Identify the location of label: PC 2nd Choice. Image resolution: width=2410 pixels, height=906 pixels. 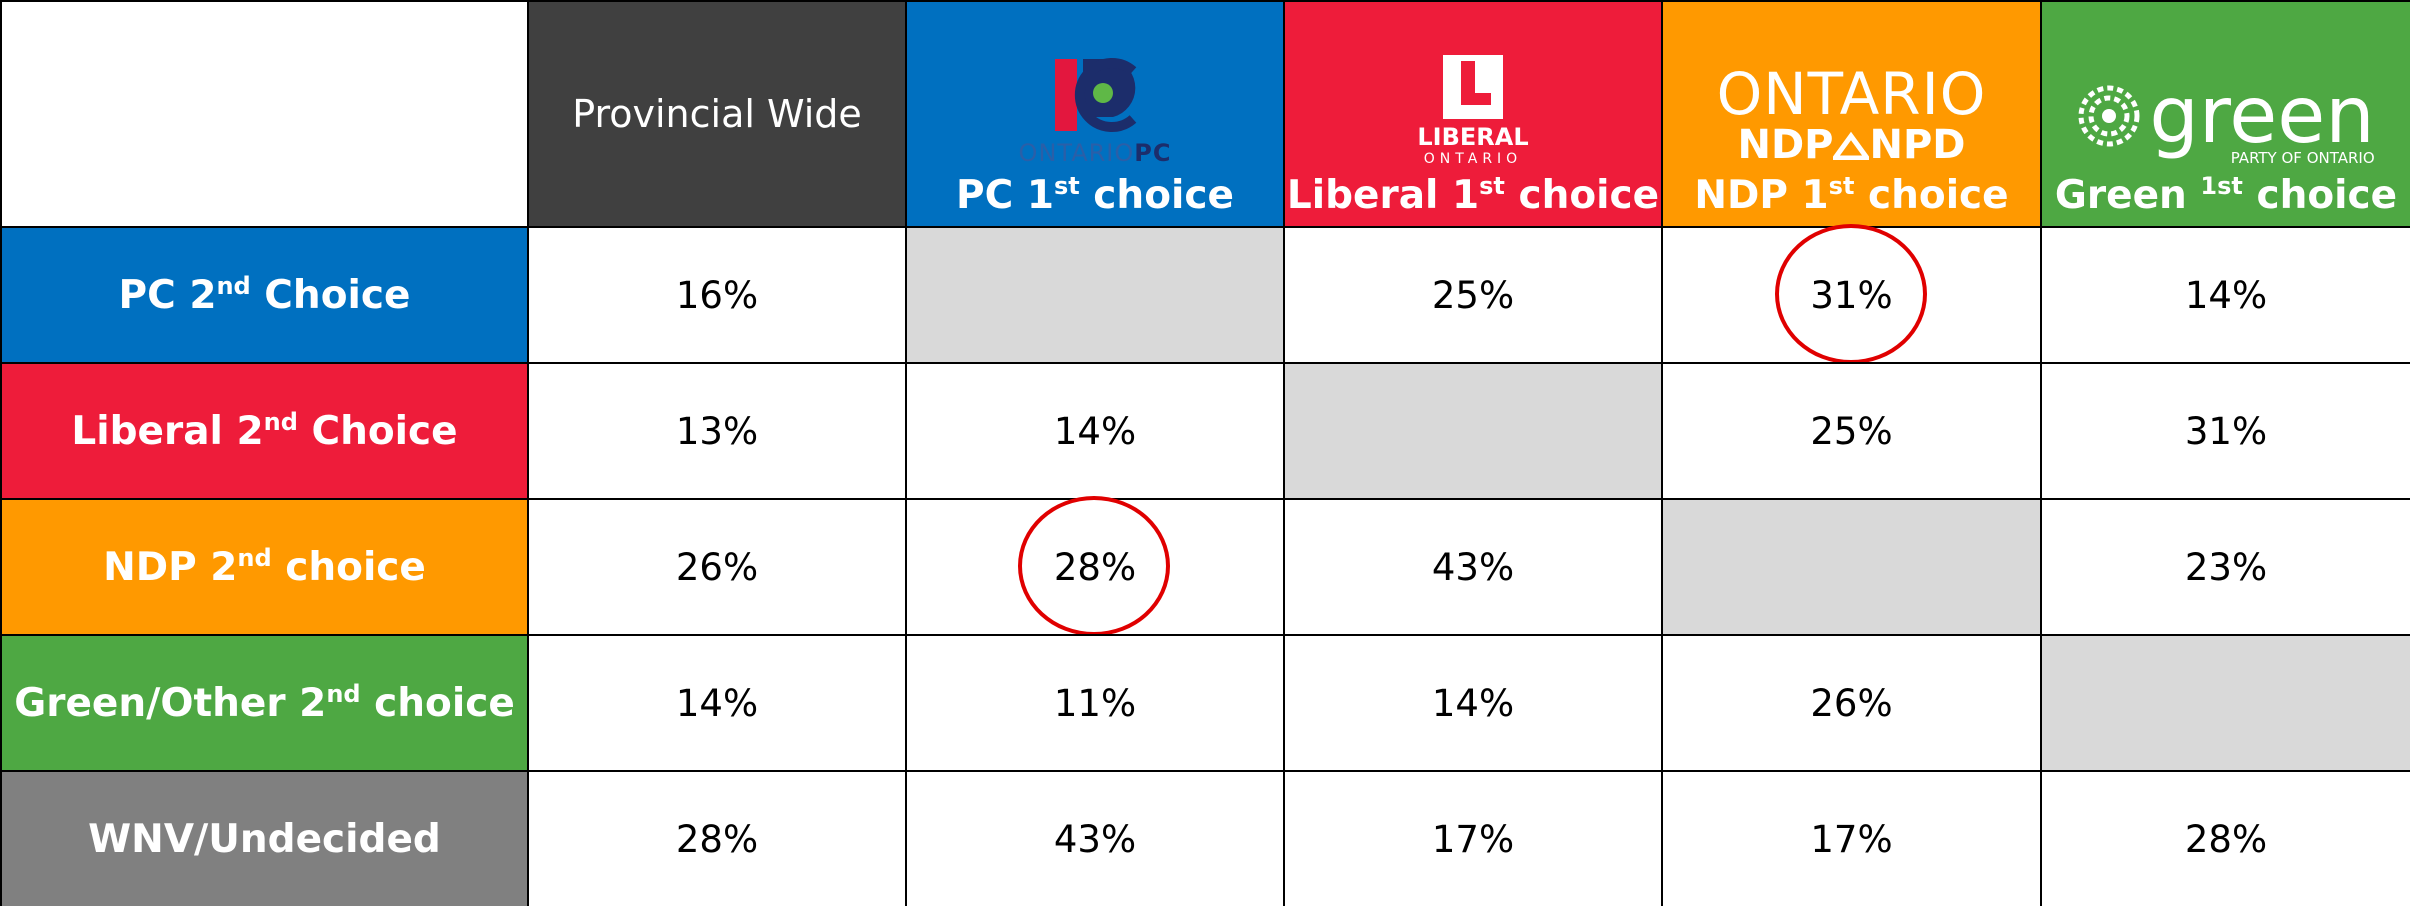
(265, 295).